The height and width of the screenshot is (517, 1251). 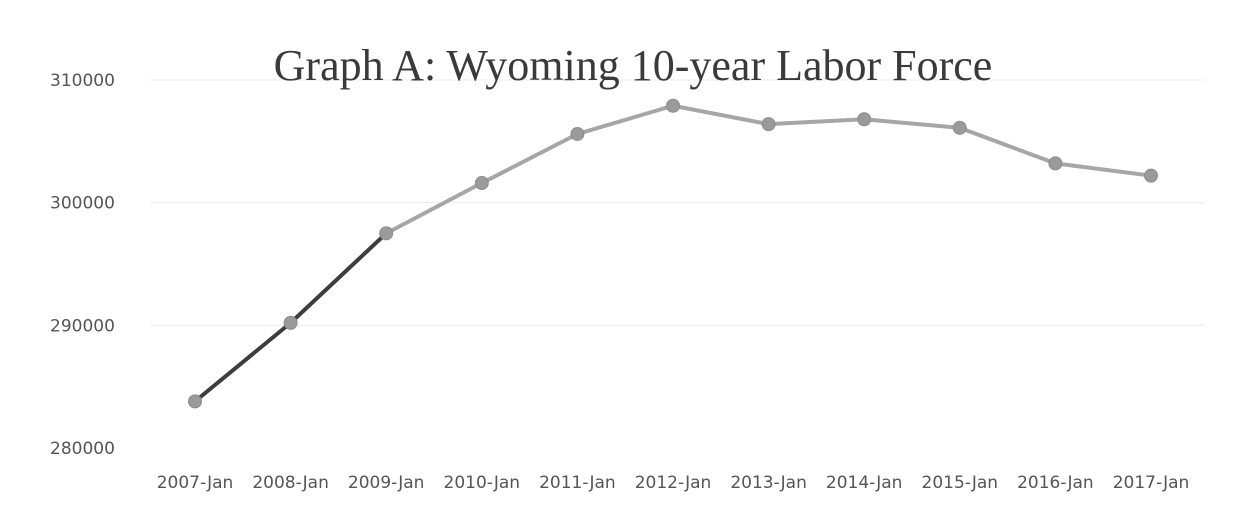 I want to click on x-tick-label: 2012-Jan, so click(x=673, y=483).